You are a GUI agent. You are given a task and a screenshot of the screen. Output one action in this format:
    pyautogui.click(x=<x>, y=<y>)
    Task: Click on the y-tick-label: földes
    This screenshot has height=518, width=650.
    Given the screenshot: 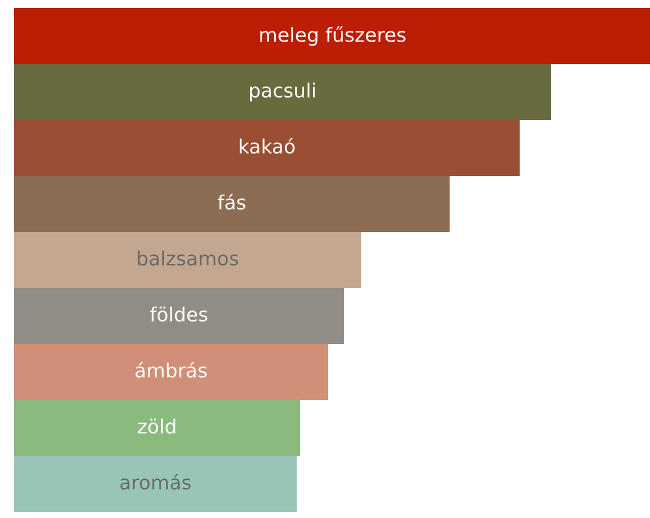 What is the action you would take?
    pyautogui.click(x=179, y=314)
    